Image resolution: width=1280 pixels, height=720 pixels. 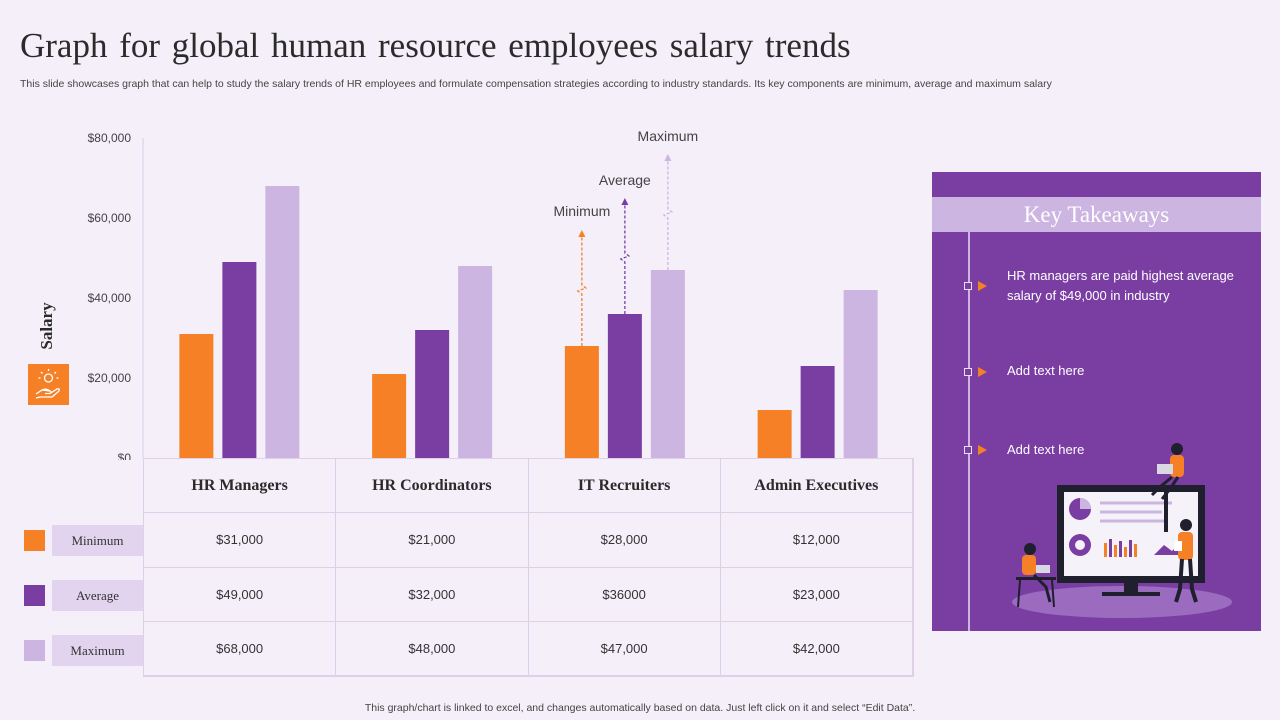 I want to click on legend-minimum: Minimum, so click(x=83, y=540).